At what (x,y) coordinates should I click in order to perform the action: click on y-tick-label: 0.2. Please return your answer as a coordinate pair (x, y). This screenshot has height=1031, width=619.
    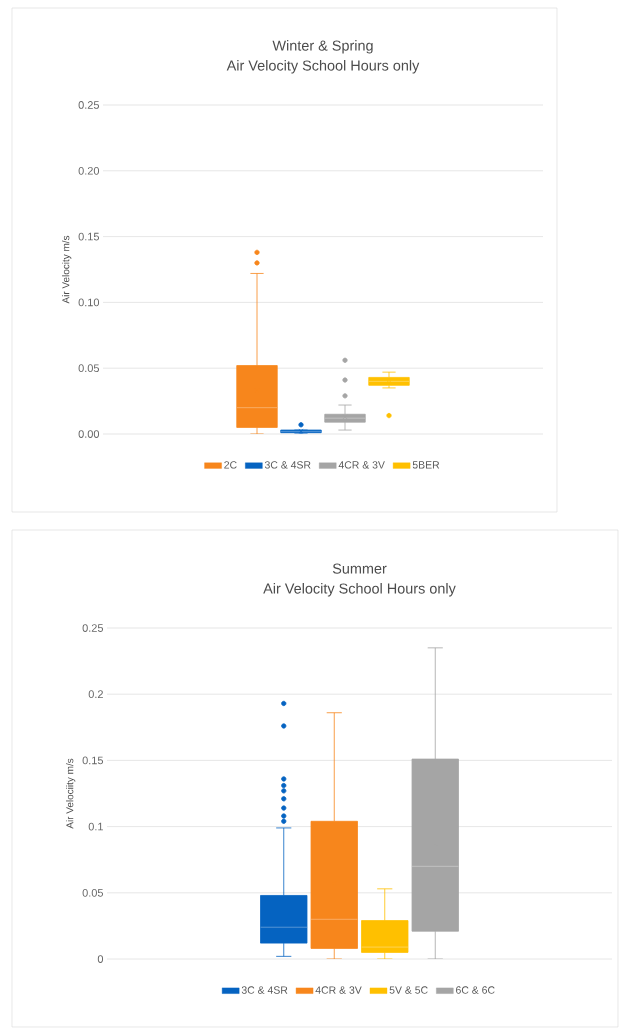
    Looking at the image, I should click on (95, 694).